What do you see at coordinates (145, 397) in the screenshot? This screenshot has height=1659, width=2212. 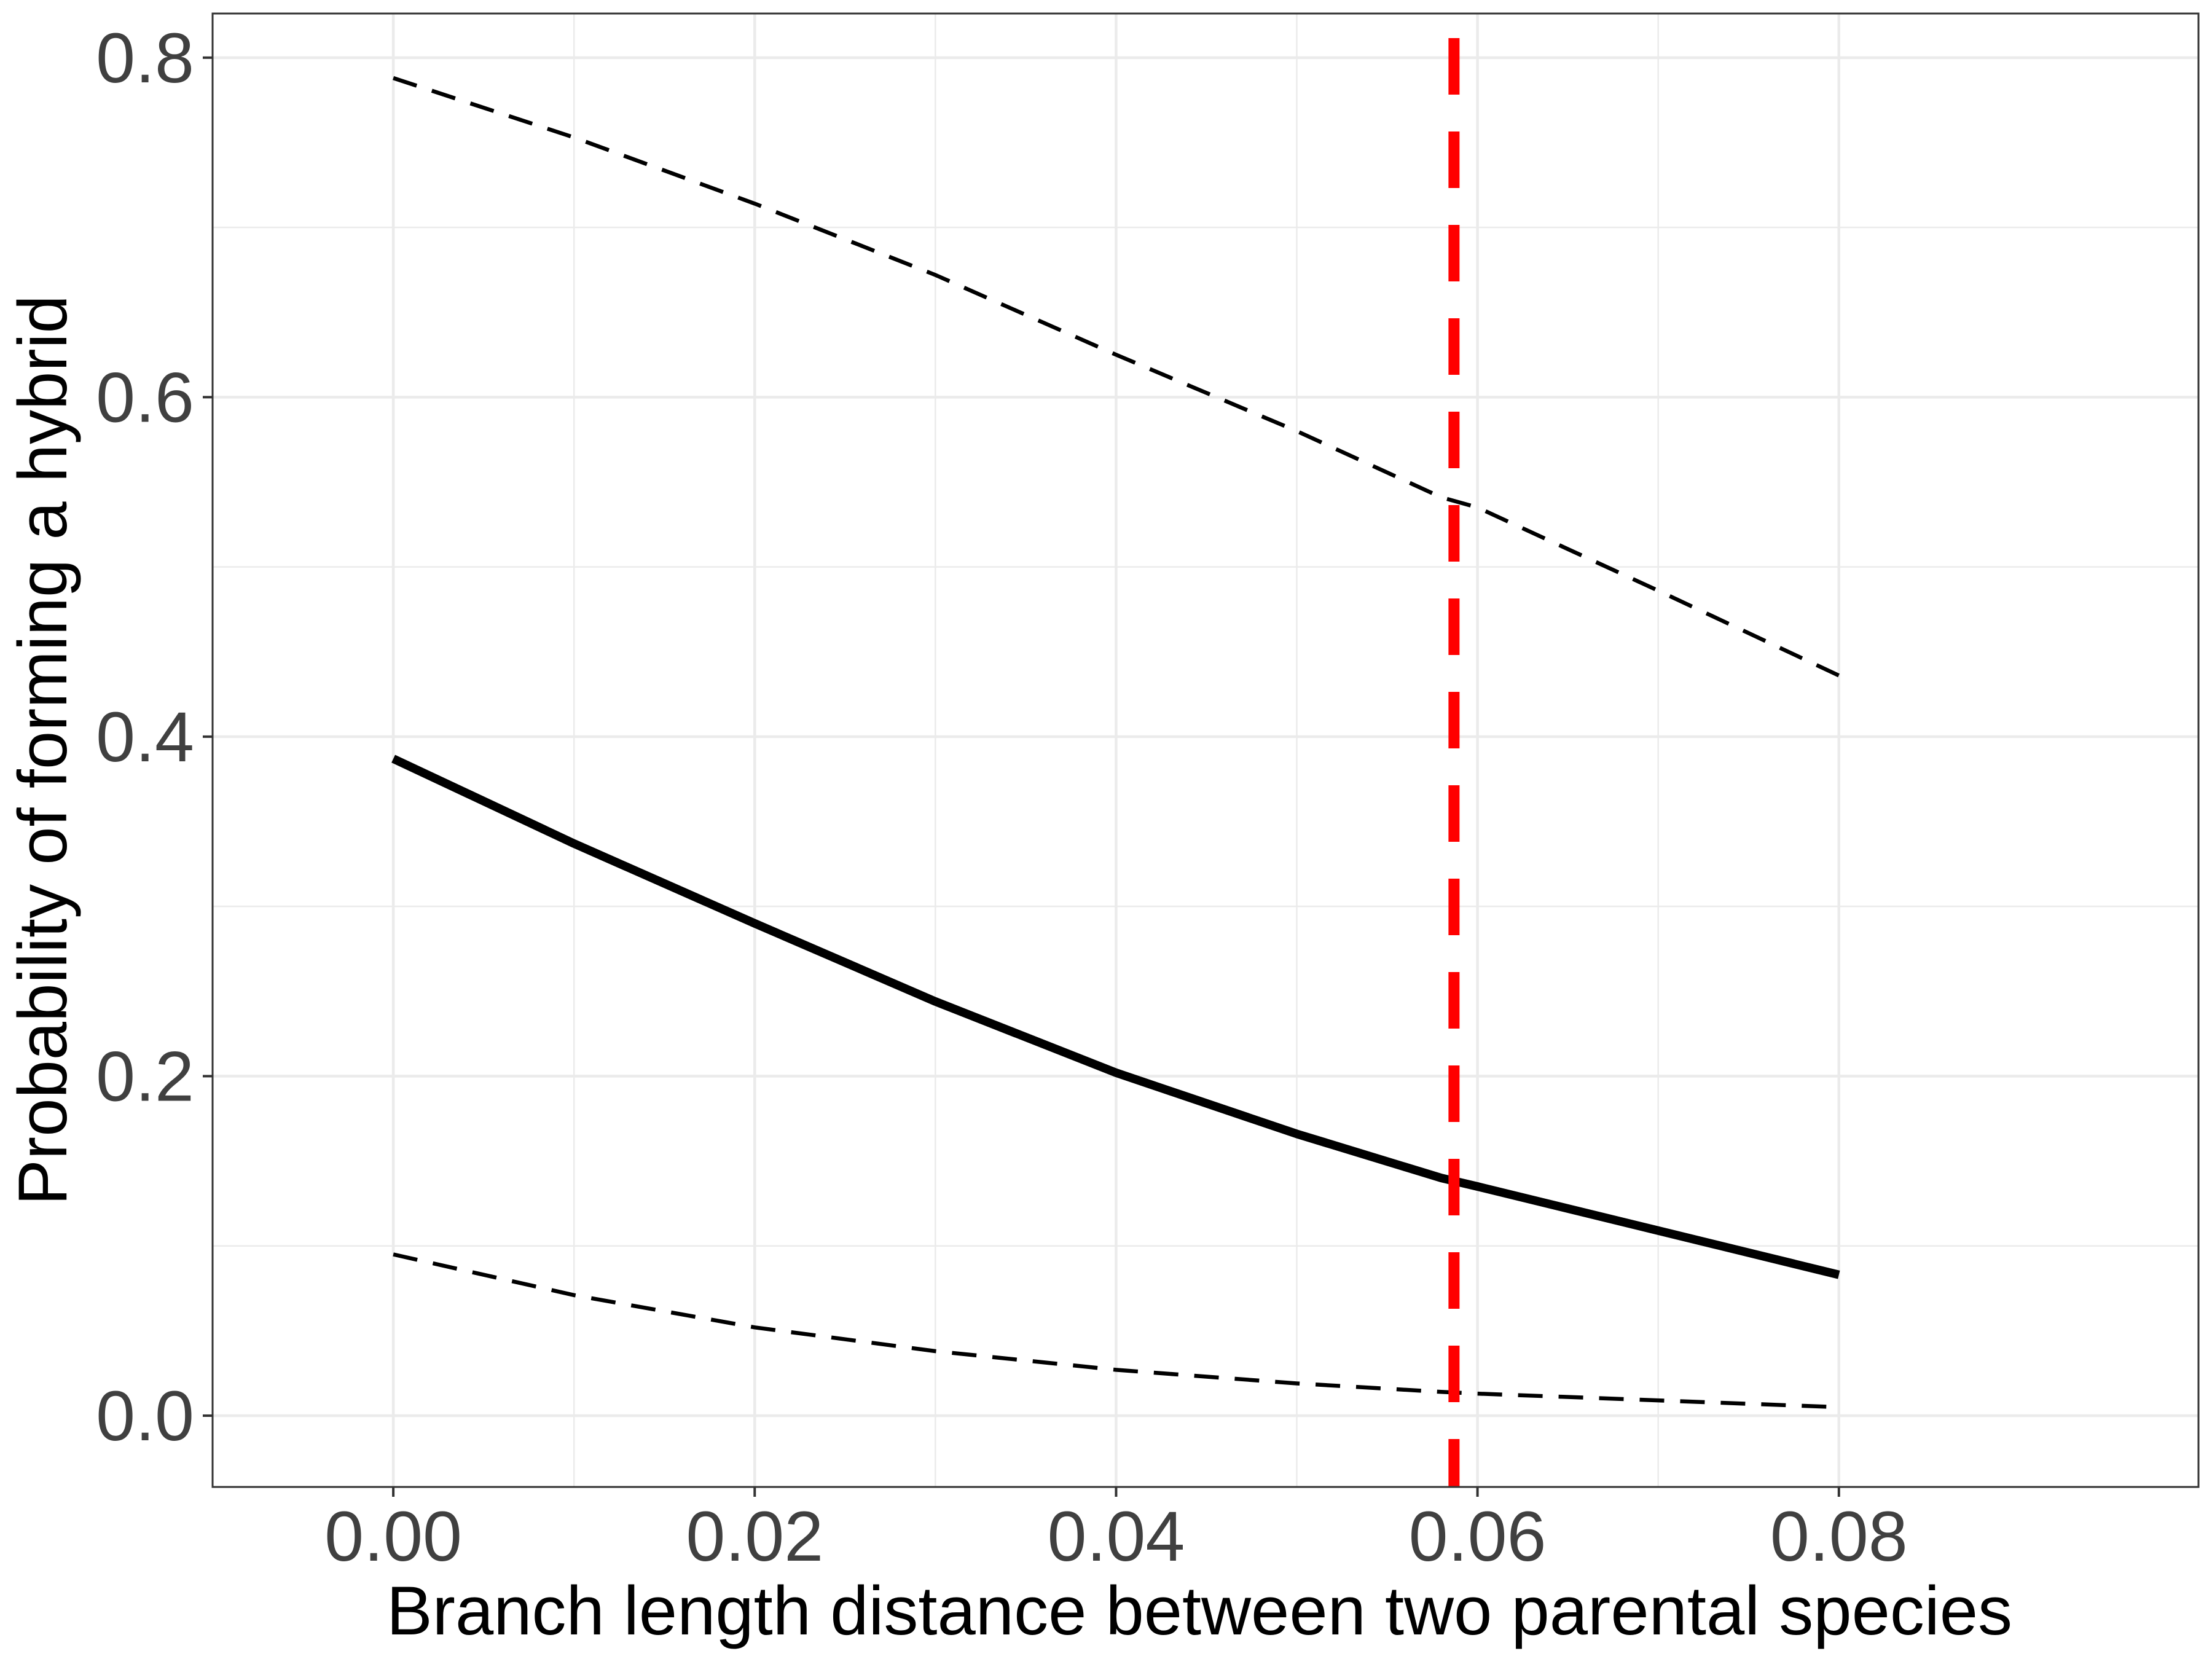 I see `y-tick-label: 0.6` at bounding box center [145, 397].